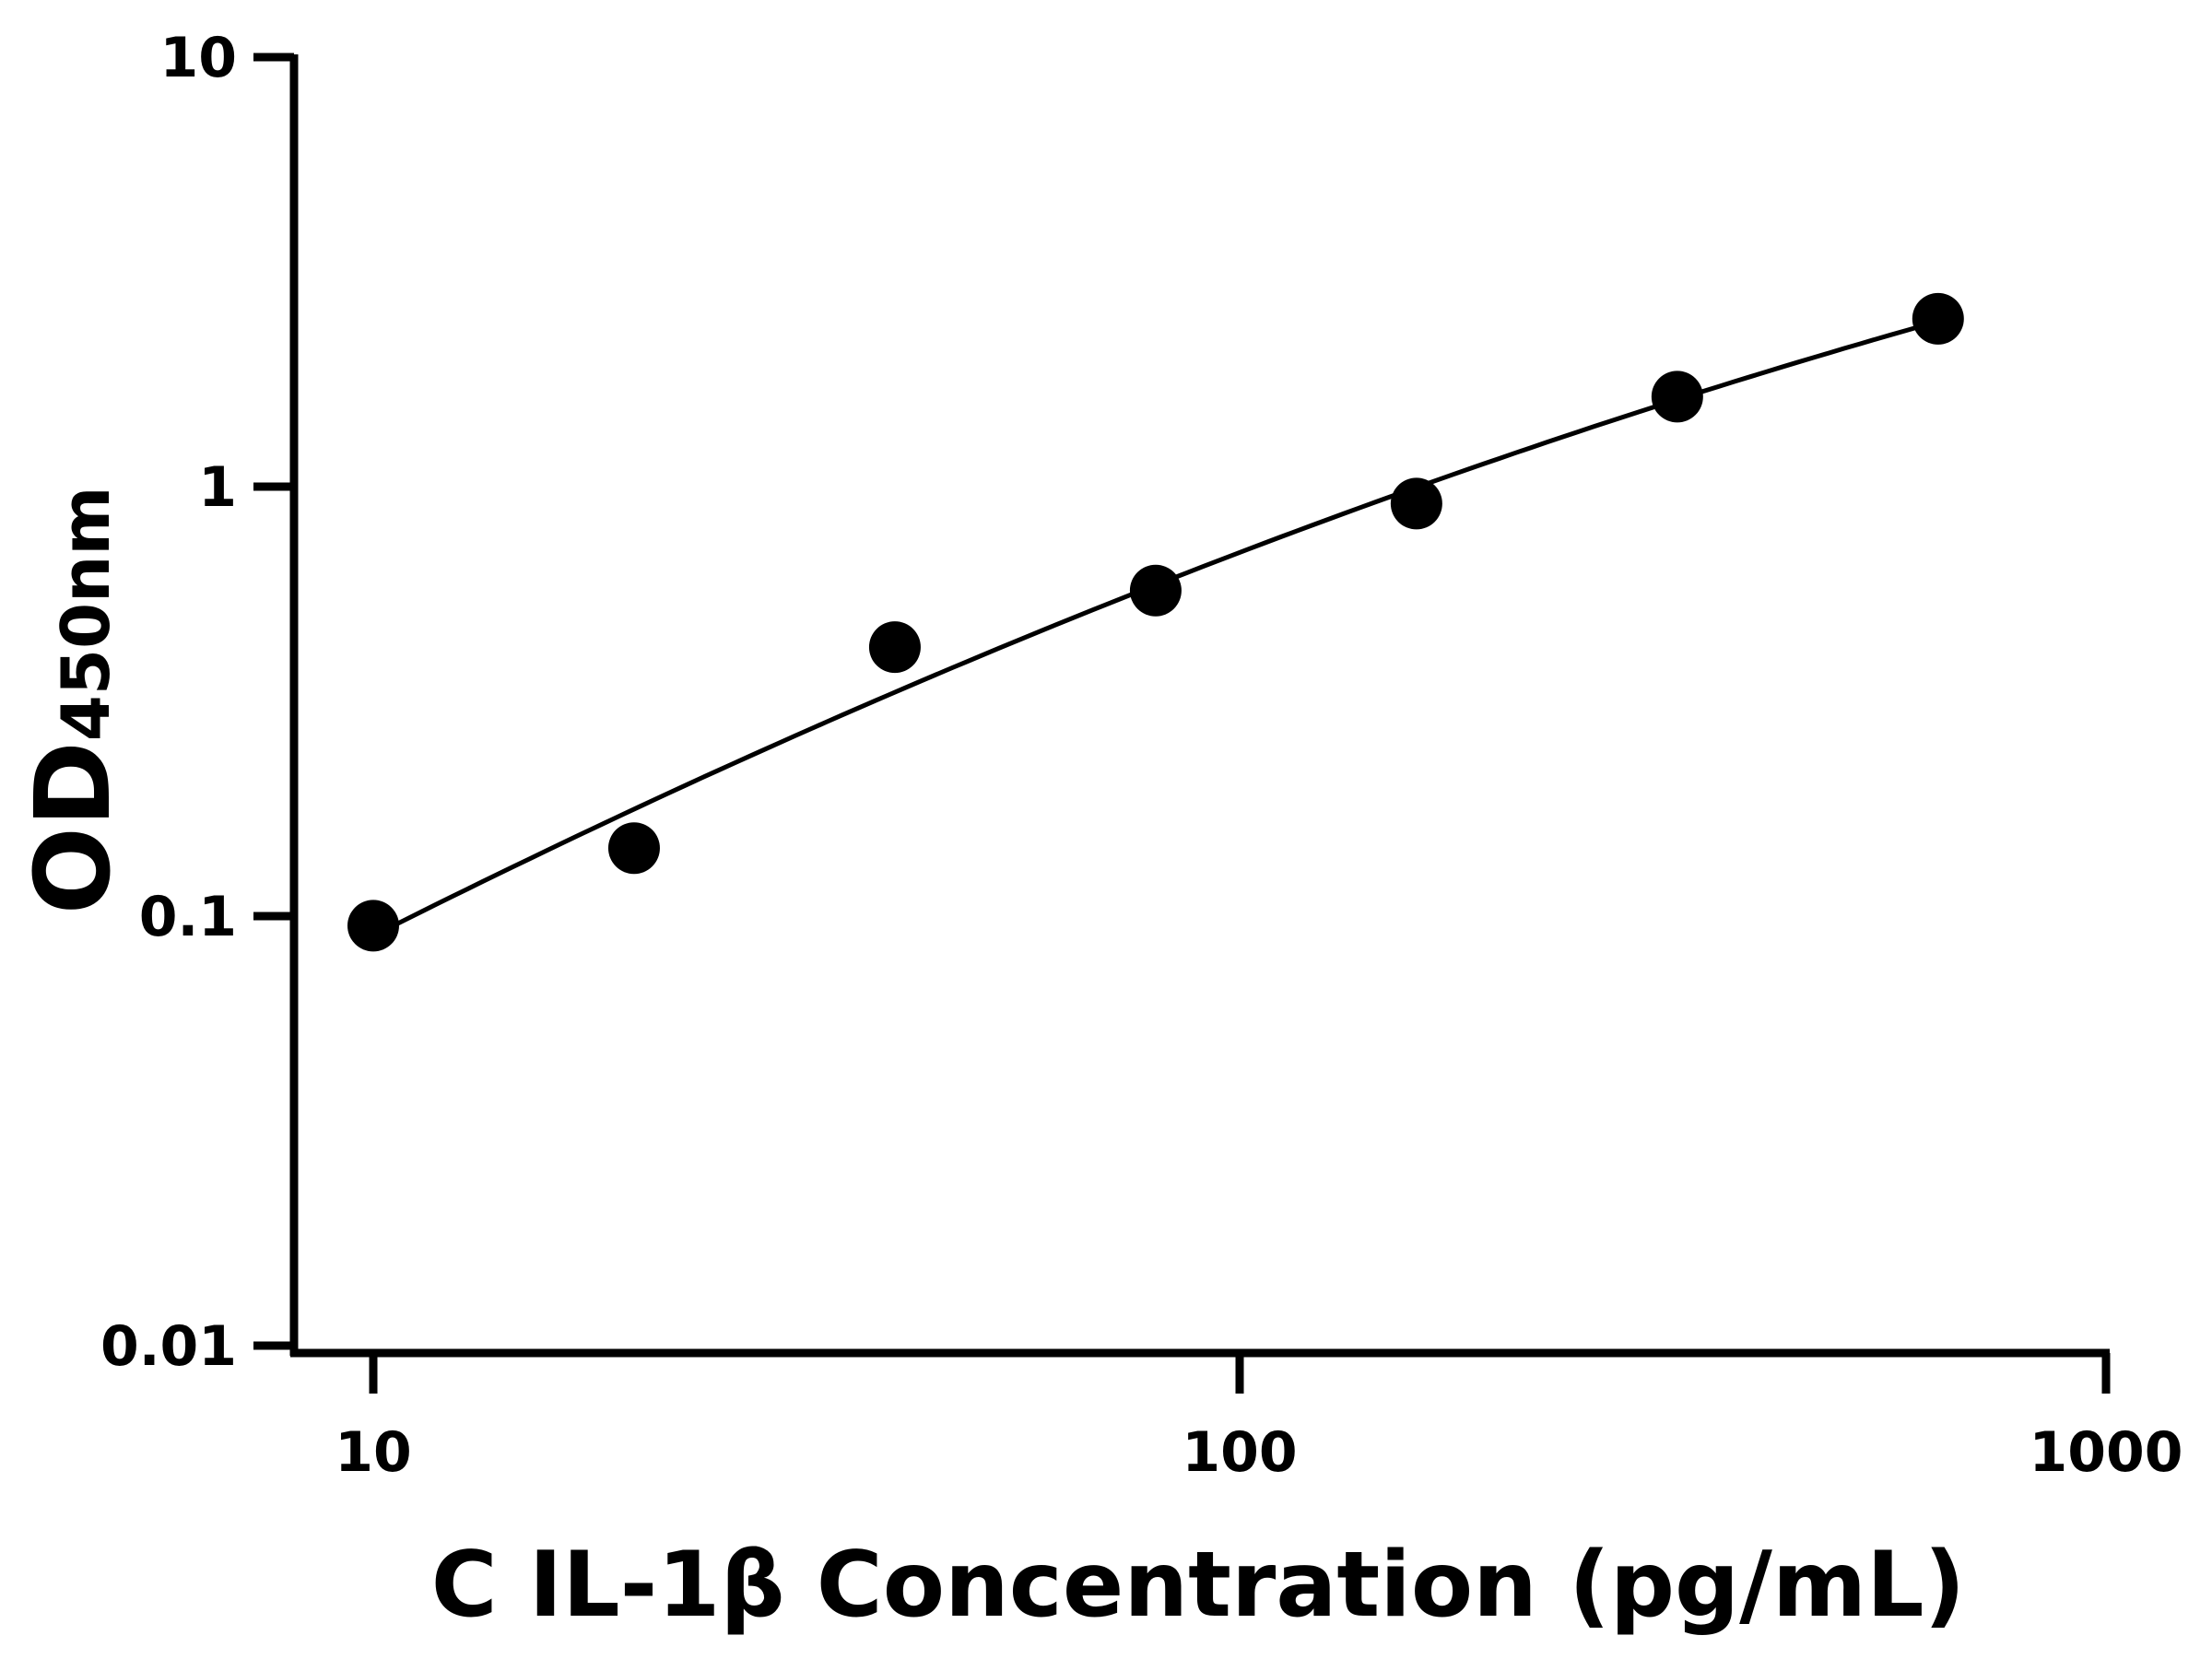  Describe the element at coordinates (2106, 1452) in the screenshot. I see `x-tick-label: 1000` at that location.